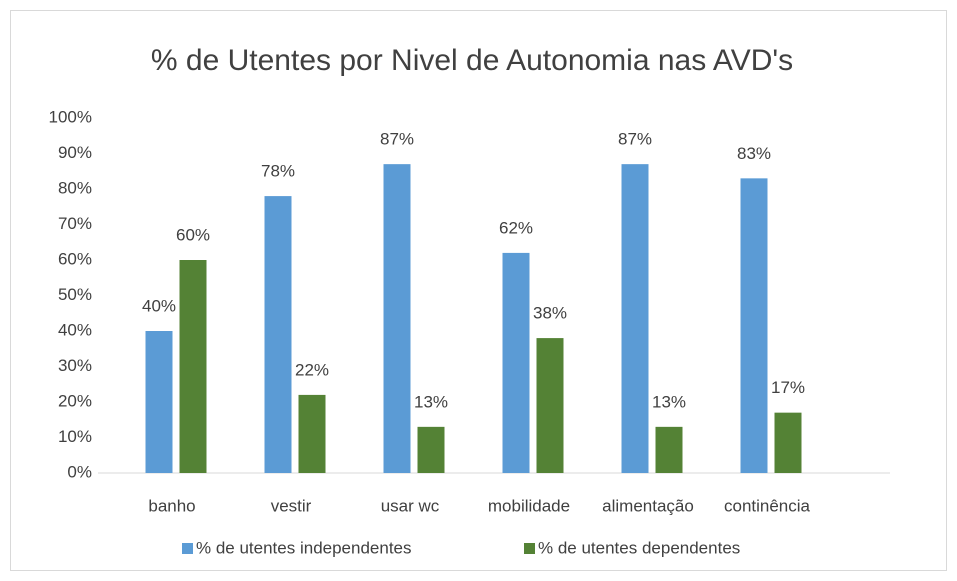  Describe the element at coordinates (754, 153) in the screenshot. I see `data-label: 83%` at that location.